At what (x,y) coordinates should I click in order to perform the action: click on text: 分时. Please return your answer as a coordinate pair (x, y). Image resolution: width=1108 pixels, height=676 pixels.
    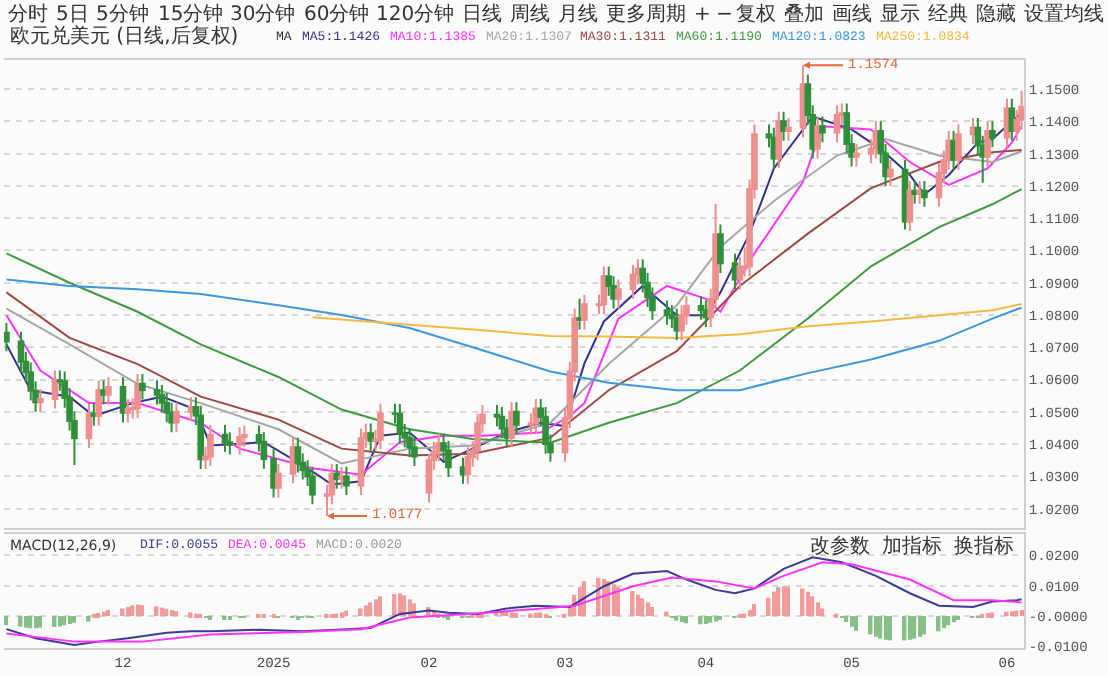
    Looking at the image, I should click on (28, 14).